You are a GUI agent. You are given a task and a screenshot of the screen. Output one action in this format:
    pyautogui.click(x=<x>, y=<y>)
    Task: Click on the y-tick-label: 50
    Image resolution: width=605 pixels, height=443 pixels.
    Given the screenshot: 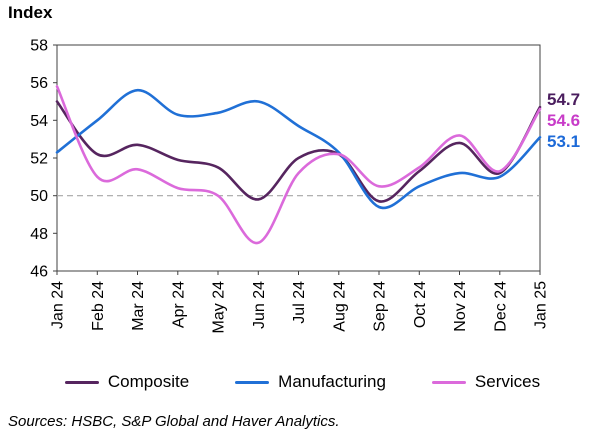 What is the action you would take?
    pyautogui.click(x=39, y=196)
    